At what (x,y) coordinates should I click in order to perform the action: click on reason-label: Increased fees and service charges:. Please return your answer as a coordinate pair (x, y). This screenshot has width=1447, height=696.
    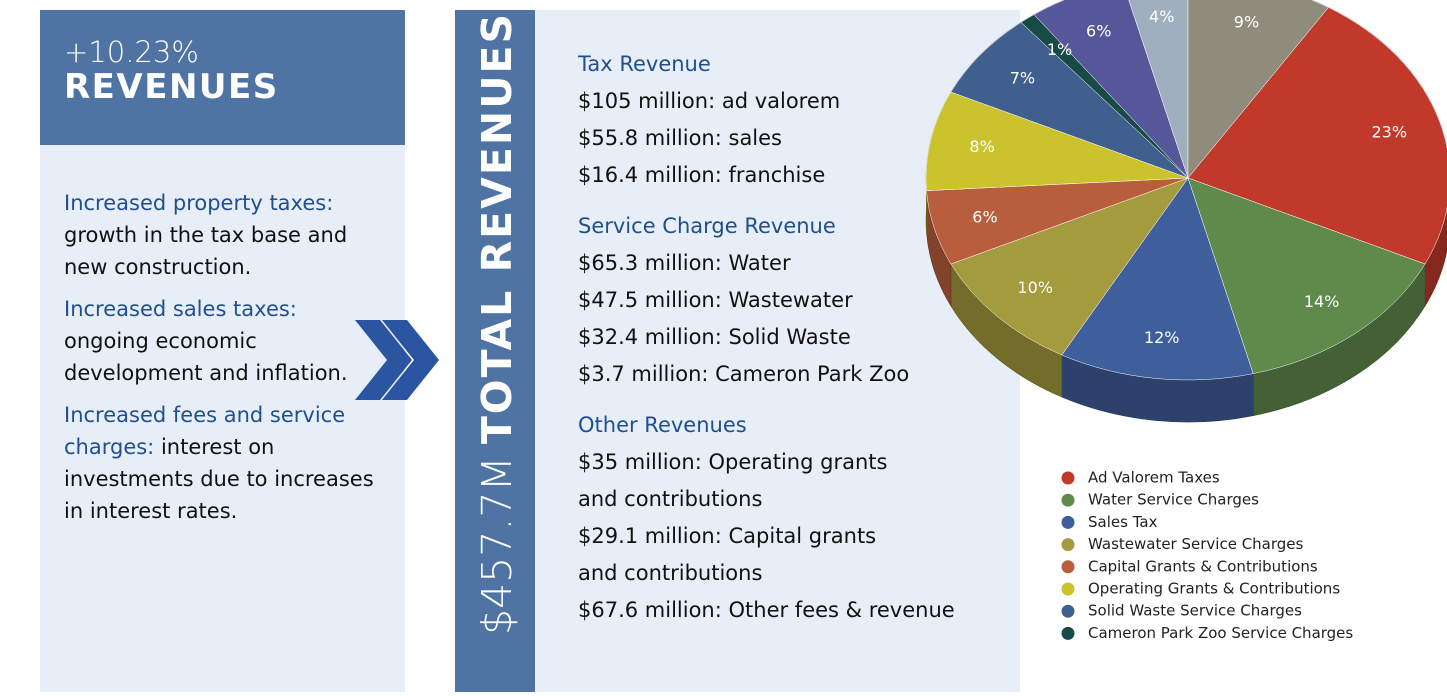
    Looking at the image, I should click on (205, 431).